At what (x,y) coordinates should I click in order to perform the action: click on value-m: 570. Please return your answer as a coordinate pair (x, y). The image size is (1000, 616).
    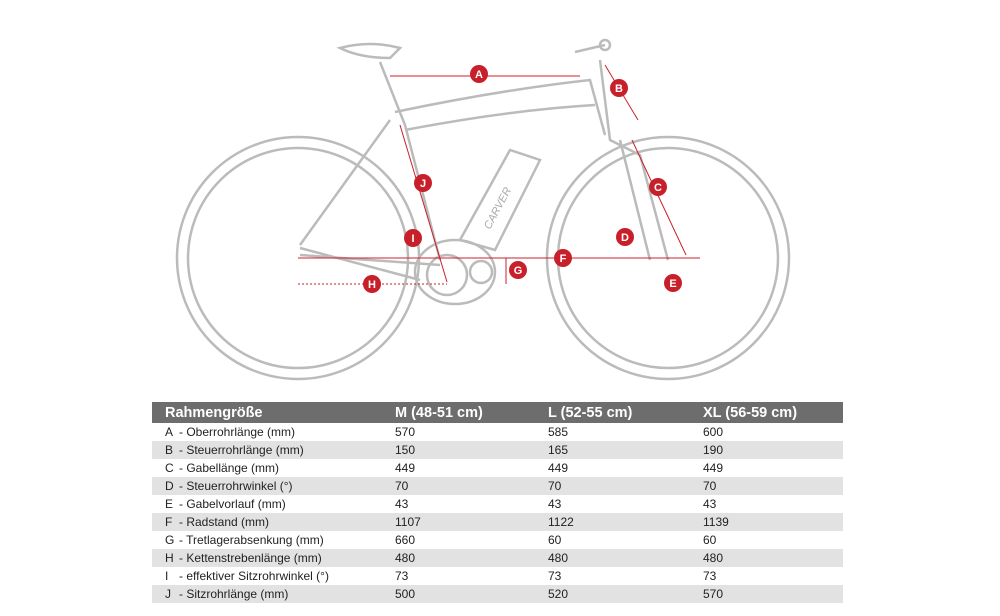
    Looking at the image, I should click on (405, 432).